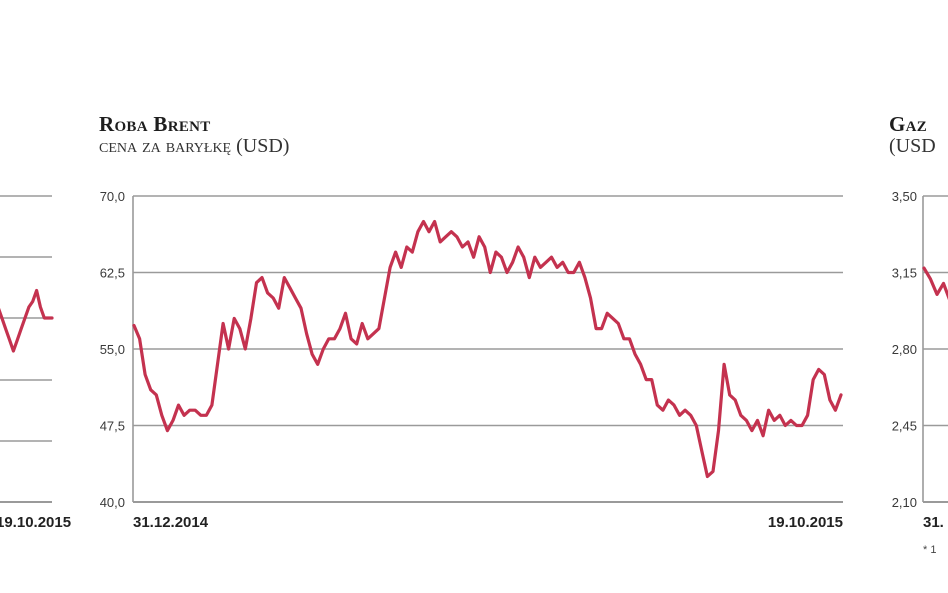 The height and width of the screenshot is (593, 948). Describe the element at coordinates (908, 124) in the screenshot. I see `gas-chart-title: Gaz` at that location.